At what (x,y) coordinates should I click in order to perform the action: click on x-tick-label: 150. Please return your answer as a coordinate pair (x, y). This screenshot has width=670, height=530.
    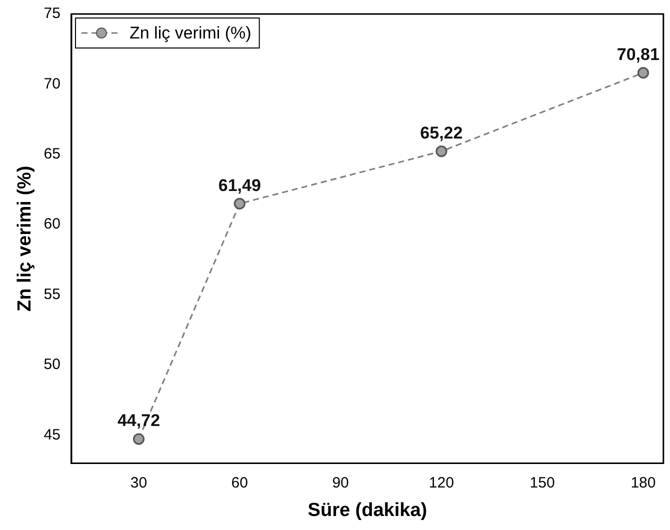
    Looking at the image, I should click on (542, 483).